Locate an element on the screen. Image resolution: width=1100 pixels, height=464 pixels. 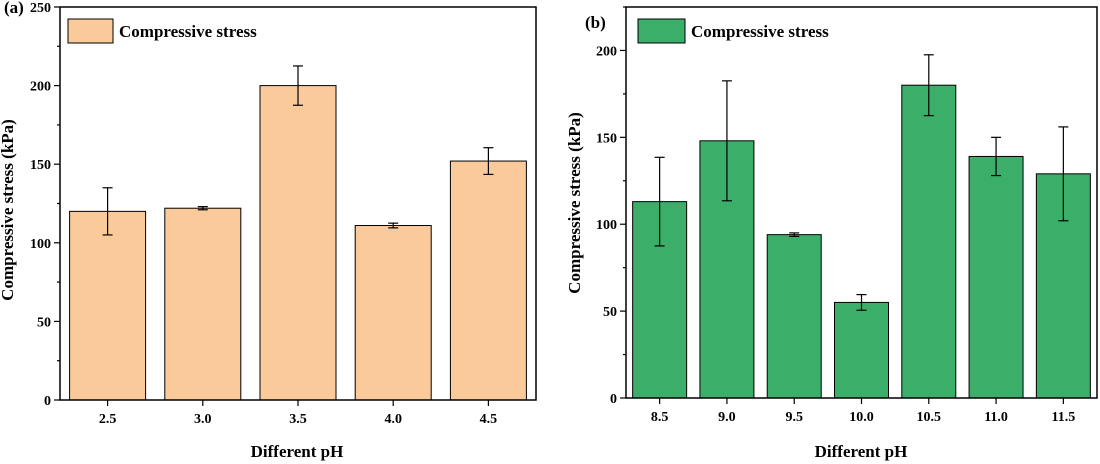
x-tick-label-3.0: 3.0 is located at coordinates (203, 419).